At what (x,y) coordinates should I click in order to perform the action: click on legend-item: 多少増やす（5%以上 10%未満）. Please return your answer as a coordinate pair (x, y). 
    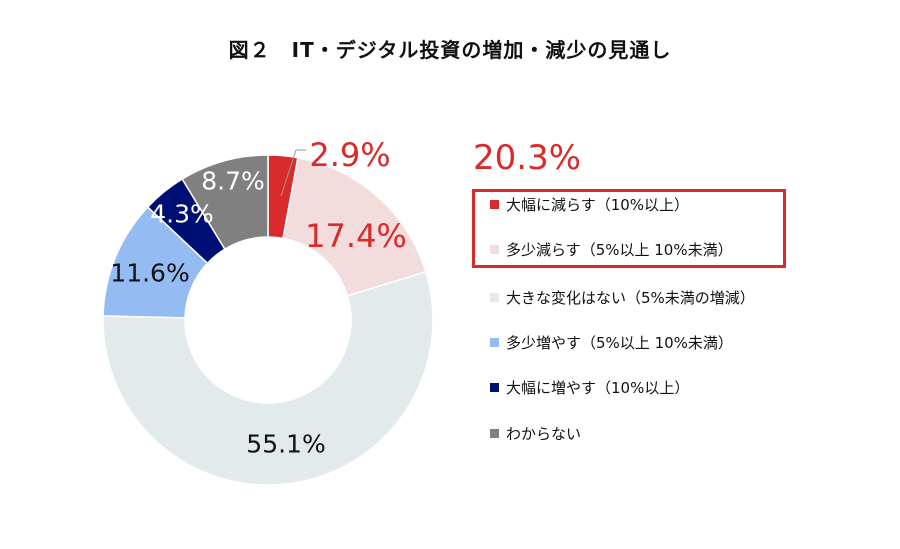
    Looking at the image, I should click on (611, 342).